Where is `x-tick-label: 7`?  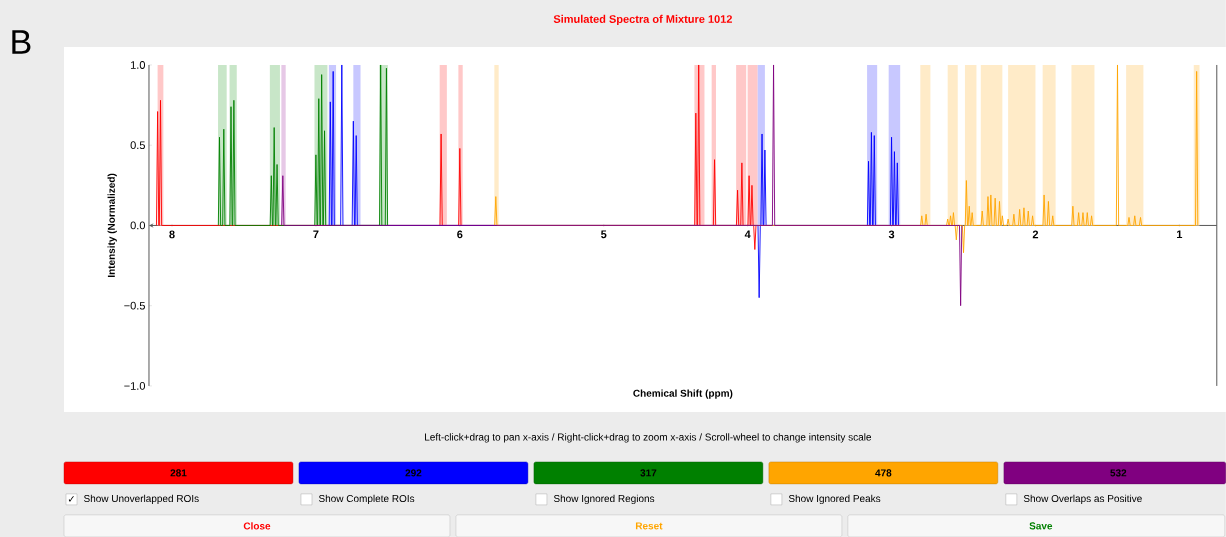 x-tick-label: 7 is located at coordinates (316, 234).